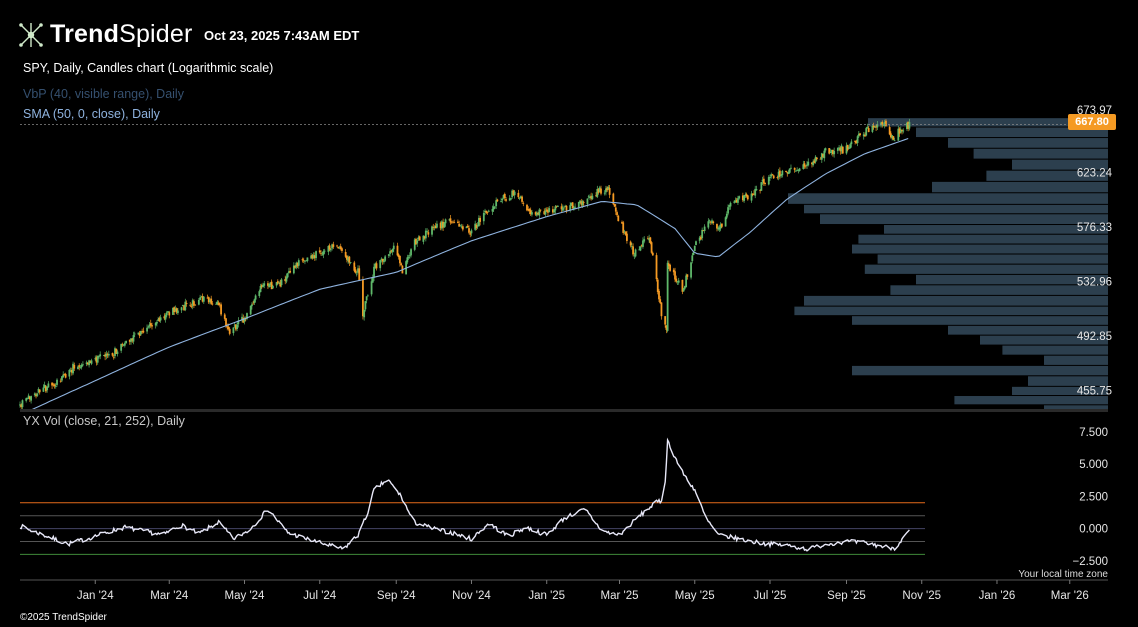  I want to click on indicator-yxvol-label: YX Vol (close, 21, 252), Daily, so click(104, 421).